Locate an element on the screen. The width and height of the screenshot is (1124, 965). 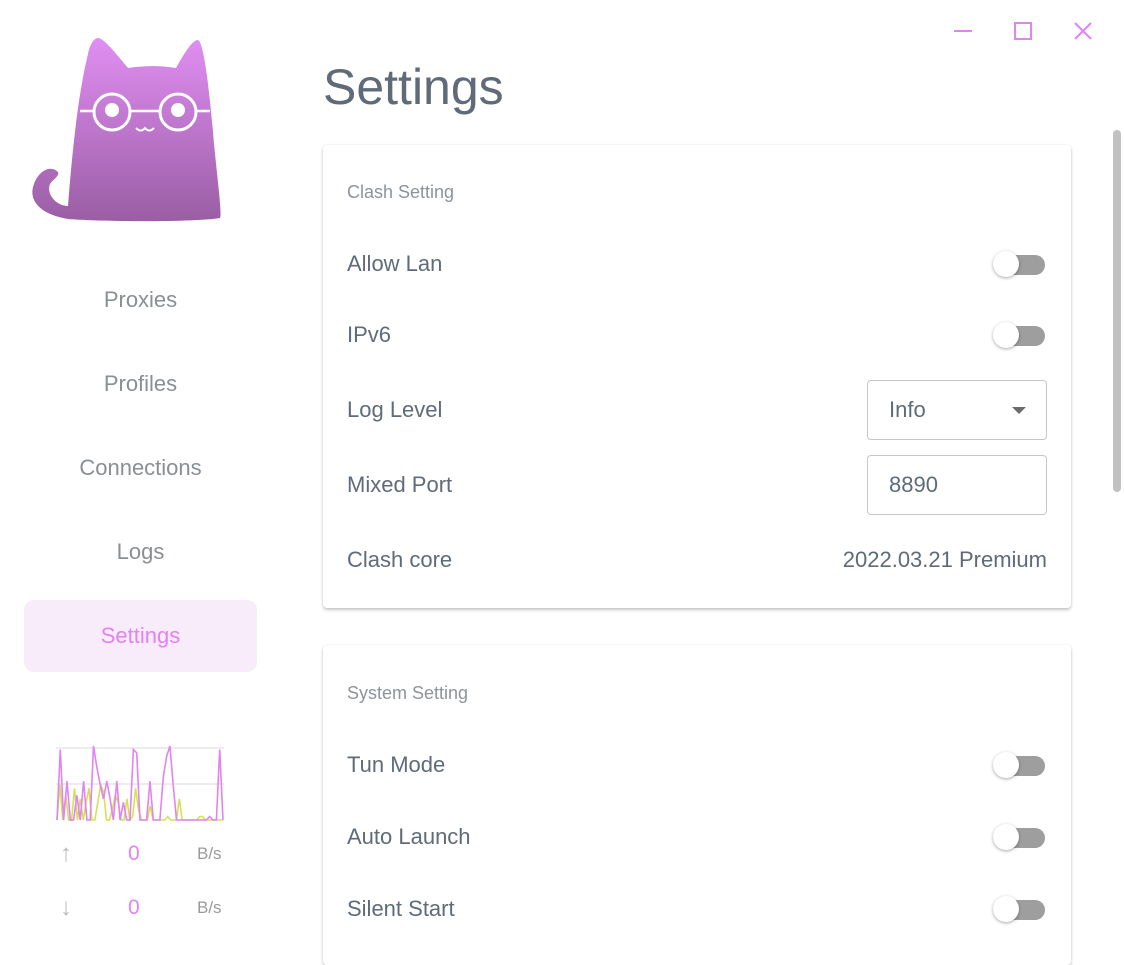
download-speed: ↓ 0 B/s is located at coordinates (145, 908).